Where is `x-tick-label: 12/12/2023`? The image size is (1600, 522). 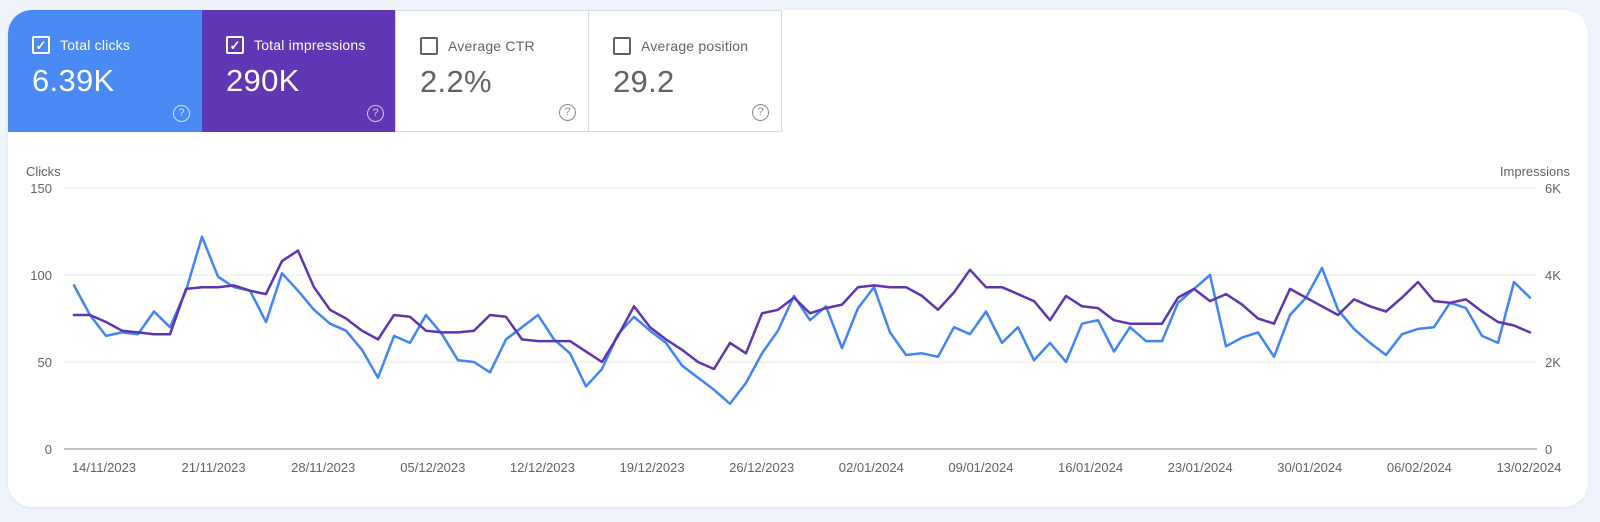
x-tick-label: 12/12/2023 is located at coordinates (542, 467).